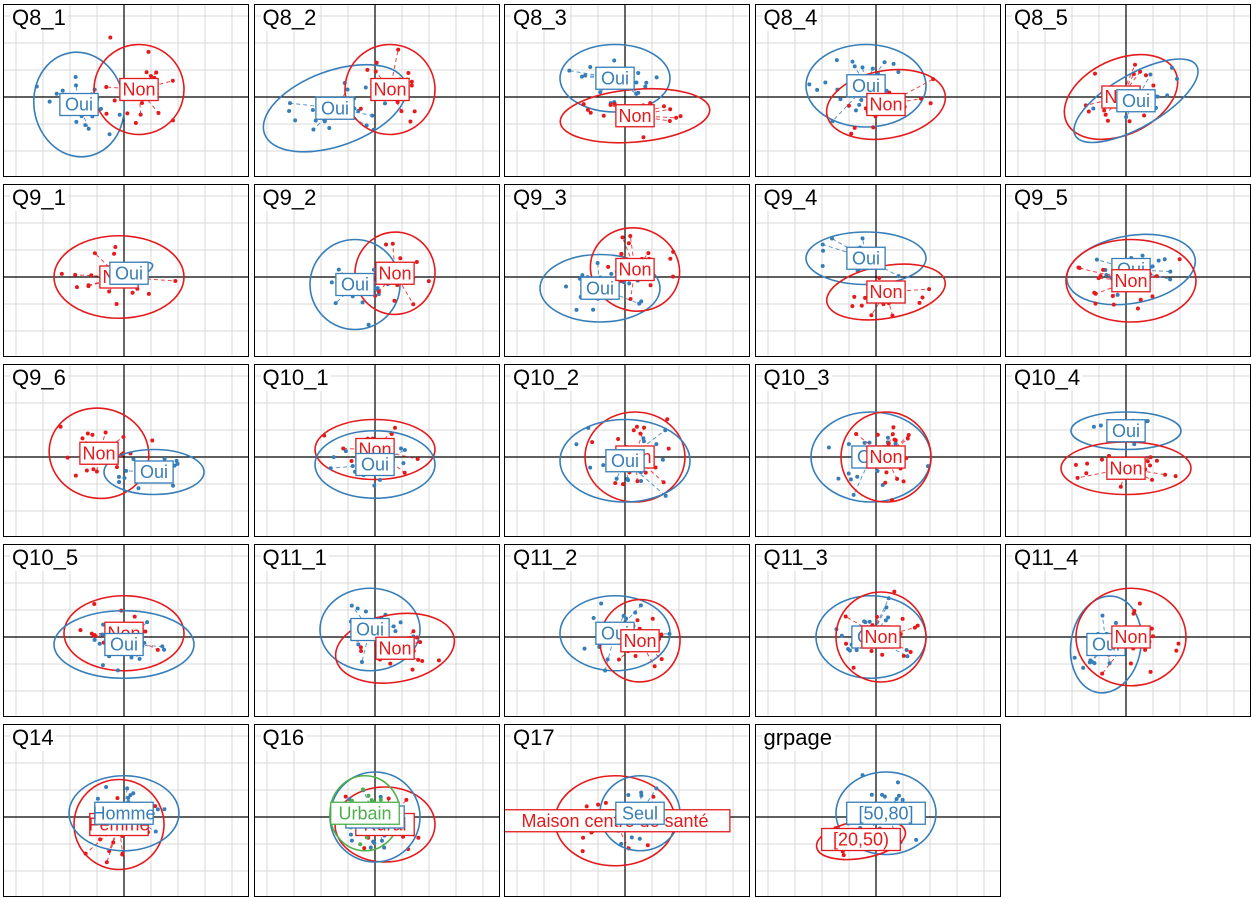 Image resolution: width=1252 pixels, height=898 pixels. I want to click on panel-plot: Oui Non, so click(126, 90).